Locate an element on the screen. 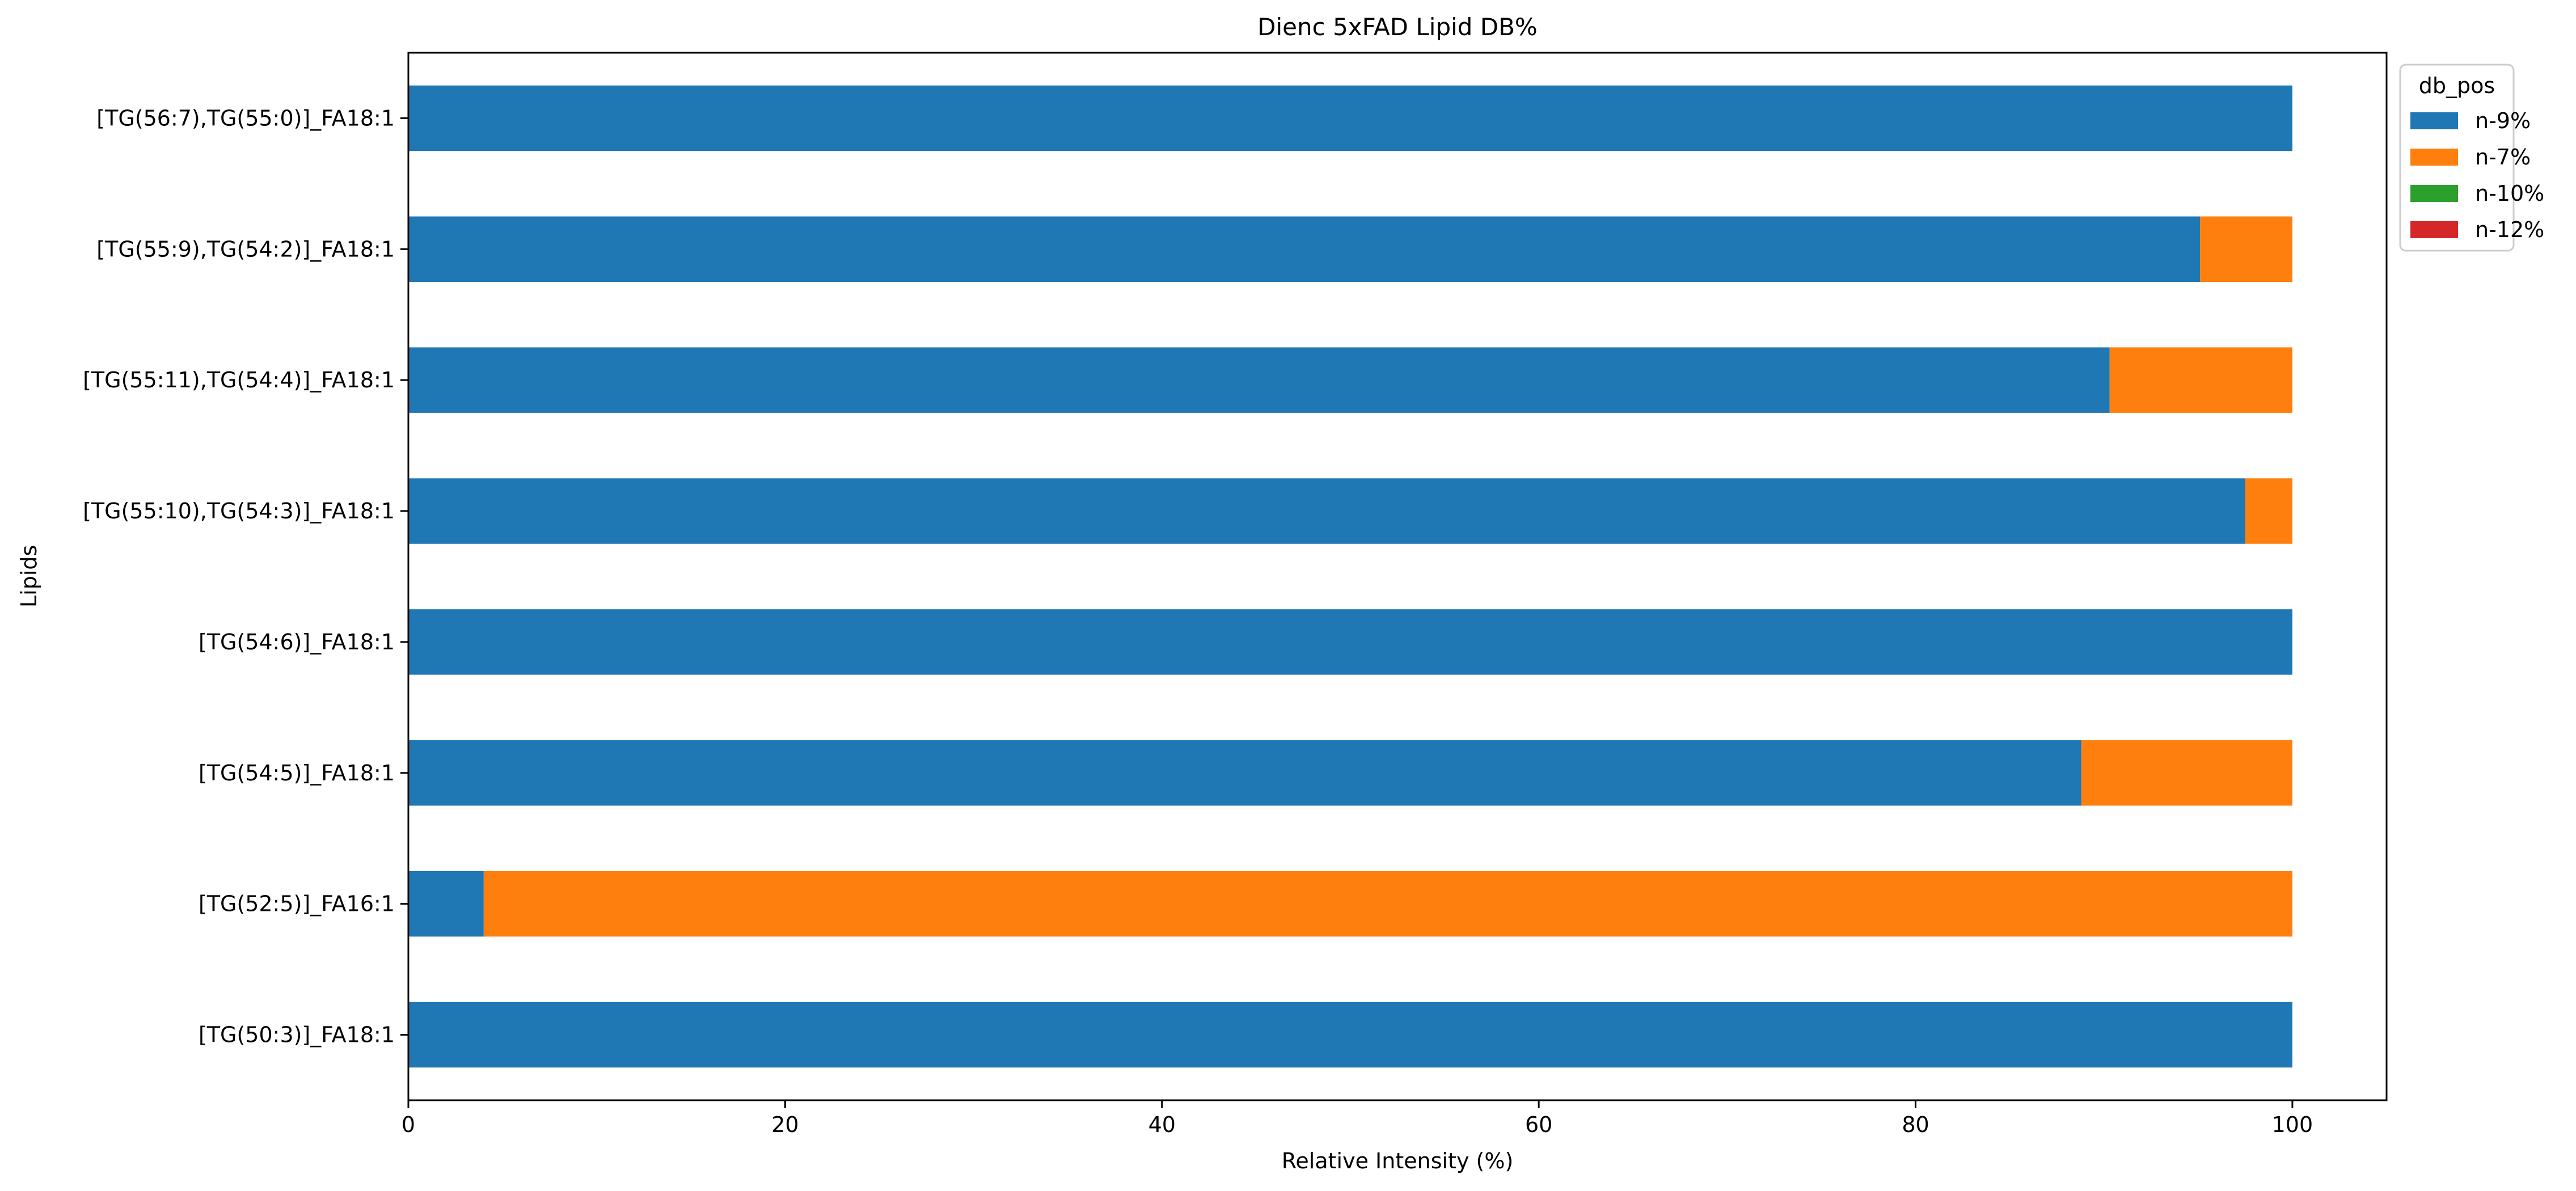 This screenshot has width=2576, height=1191. legend-label: n-12% is located at coordinates (2509, 229).